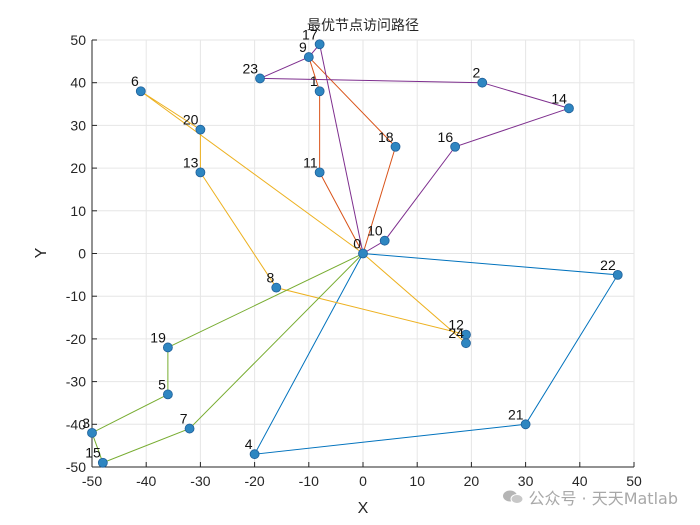 This screenshot has width=700, height=525. I want to click on x-tick-label: 10, so click(417, 481).